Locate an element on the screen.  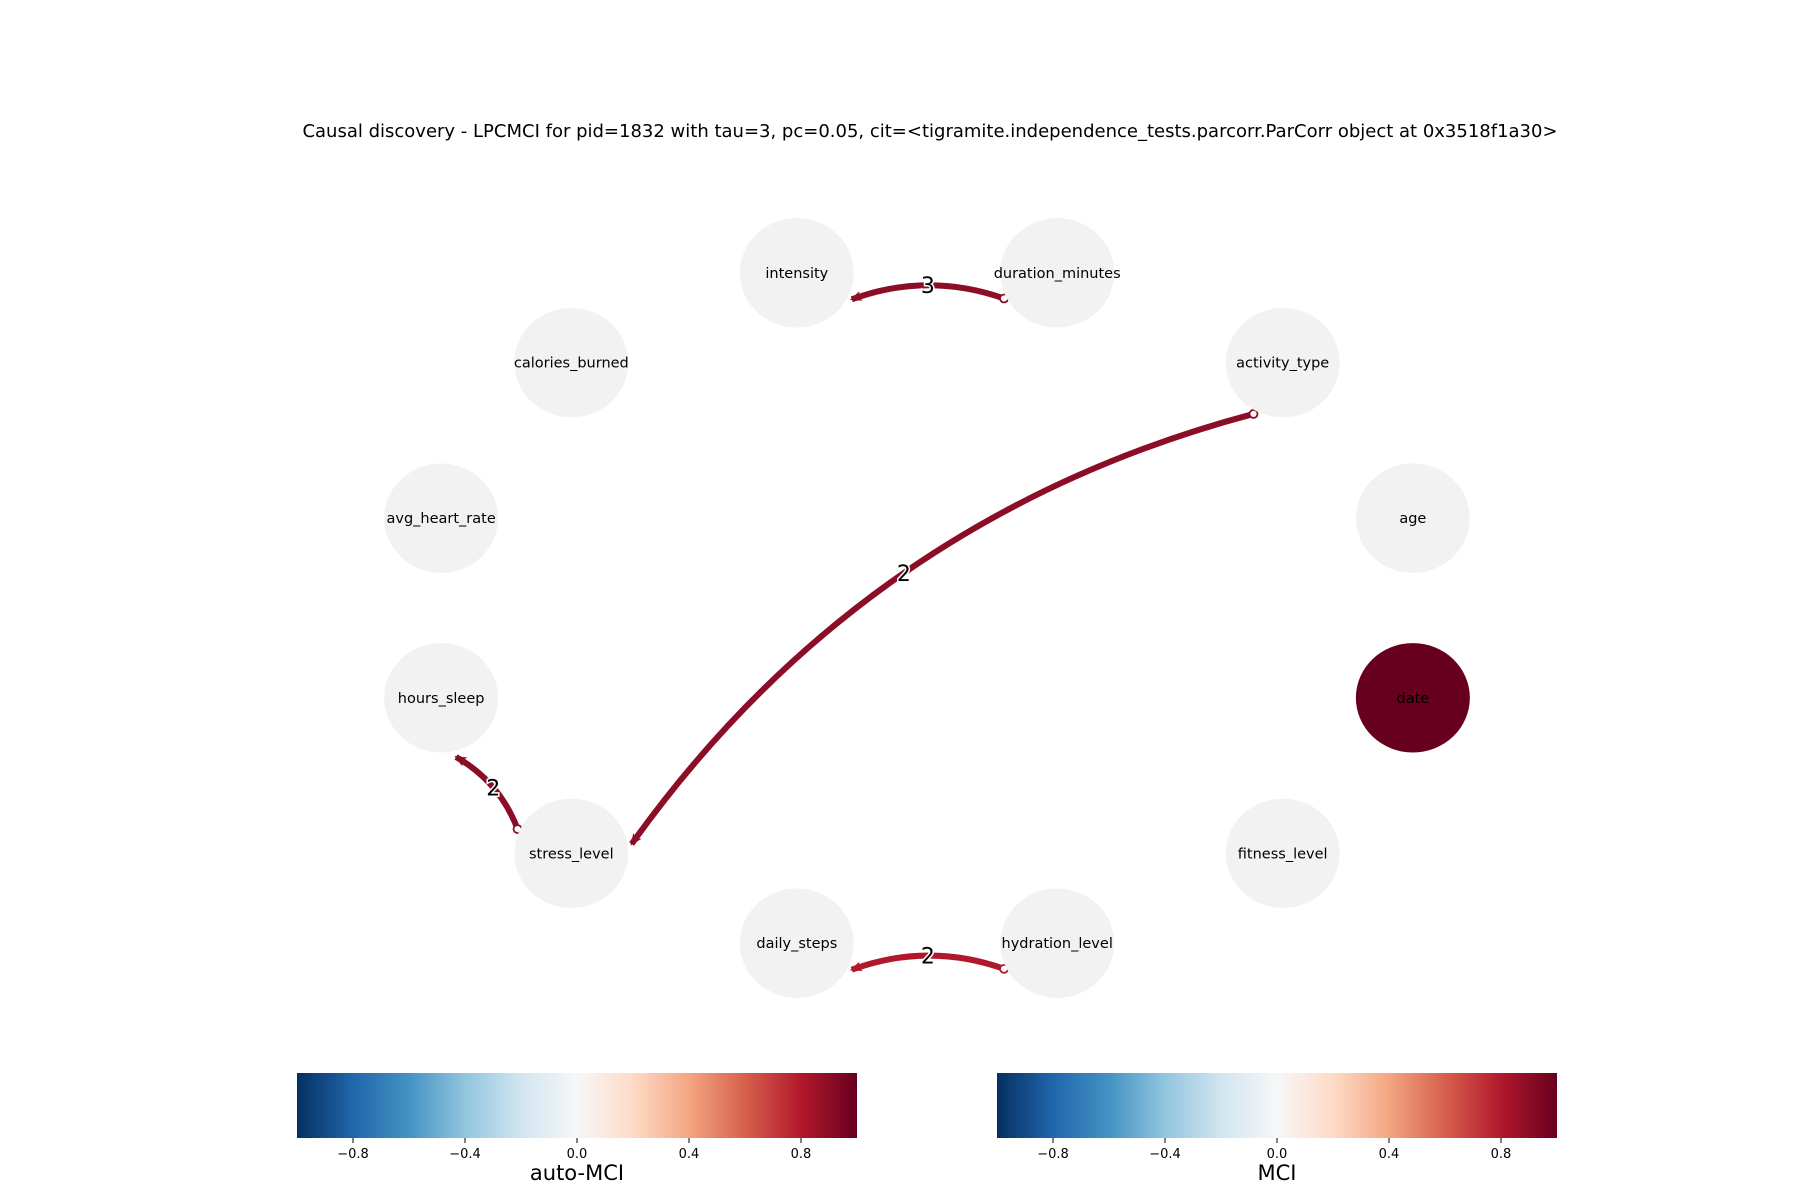
node-hours_sleep: hours_sleep is located at coordinates (441, 697).